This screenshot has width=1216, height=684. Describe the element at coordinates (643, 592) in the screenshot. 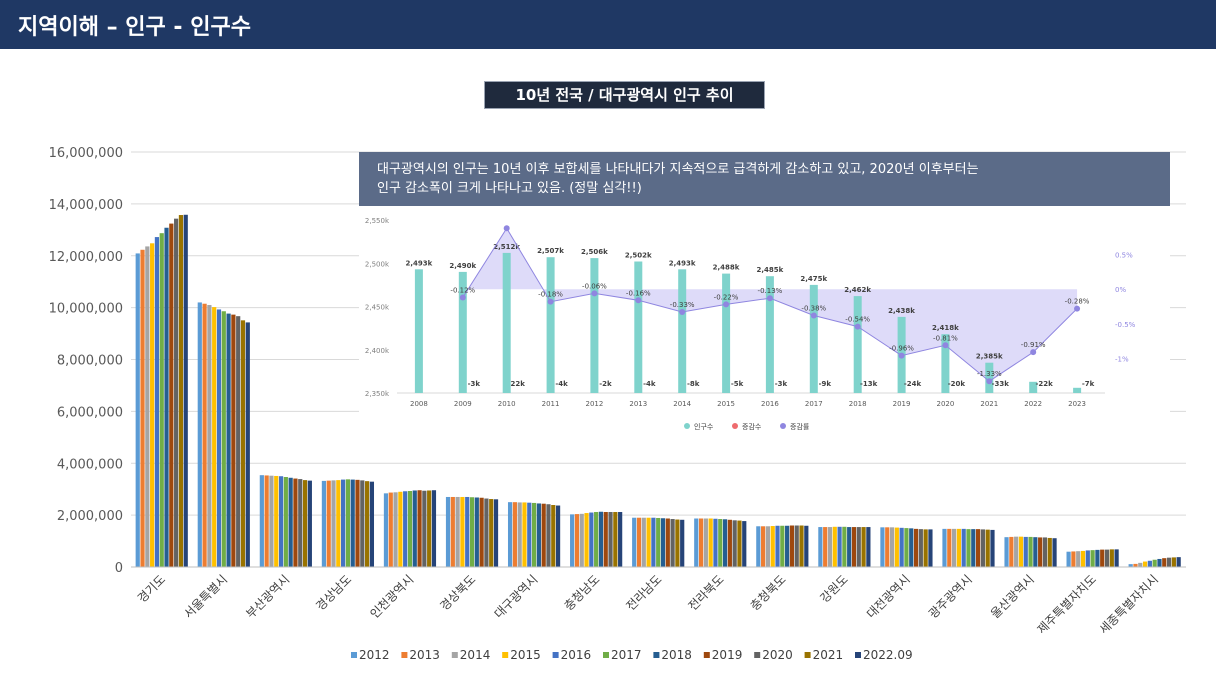

I see `x-tick-label: 전라남도` at that location.